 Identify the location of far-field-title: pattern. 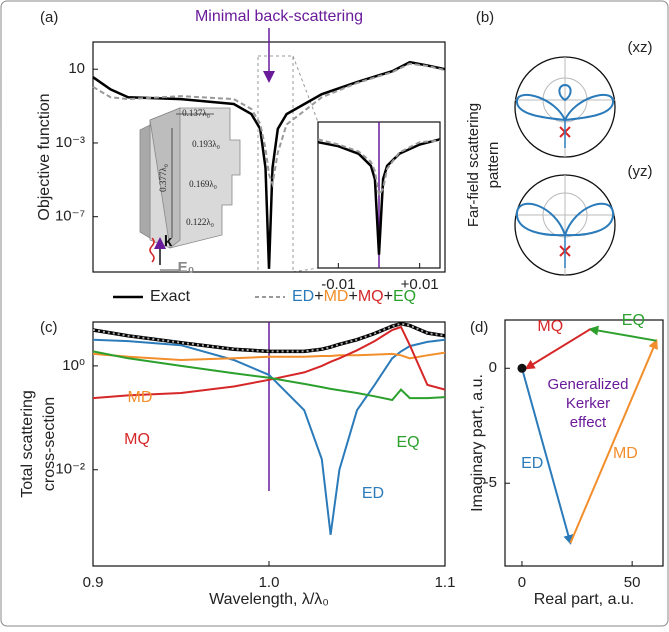
(493, 165).